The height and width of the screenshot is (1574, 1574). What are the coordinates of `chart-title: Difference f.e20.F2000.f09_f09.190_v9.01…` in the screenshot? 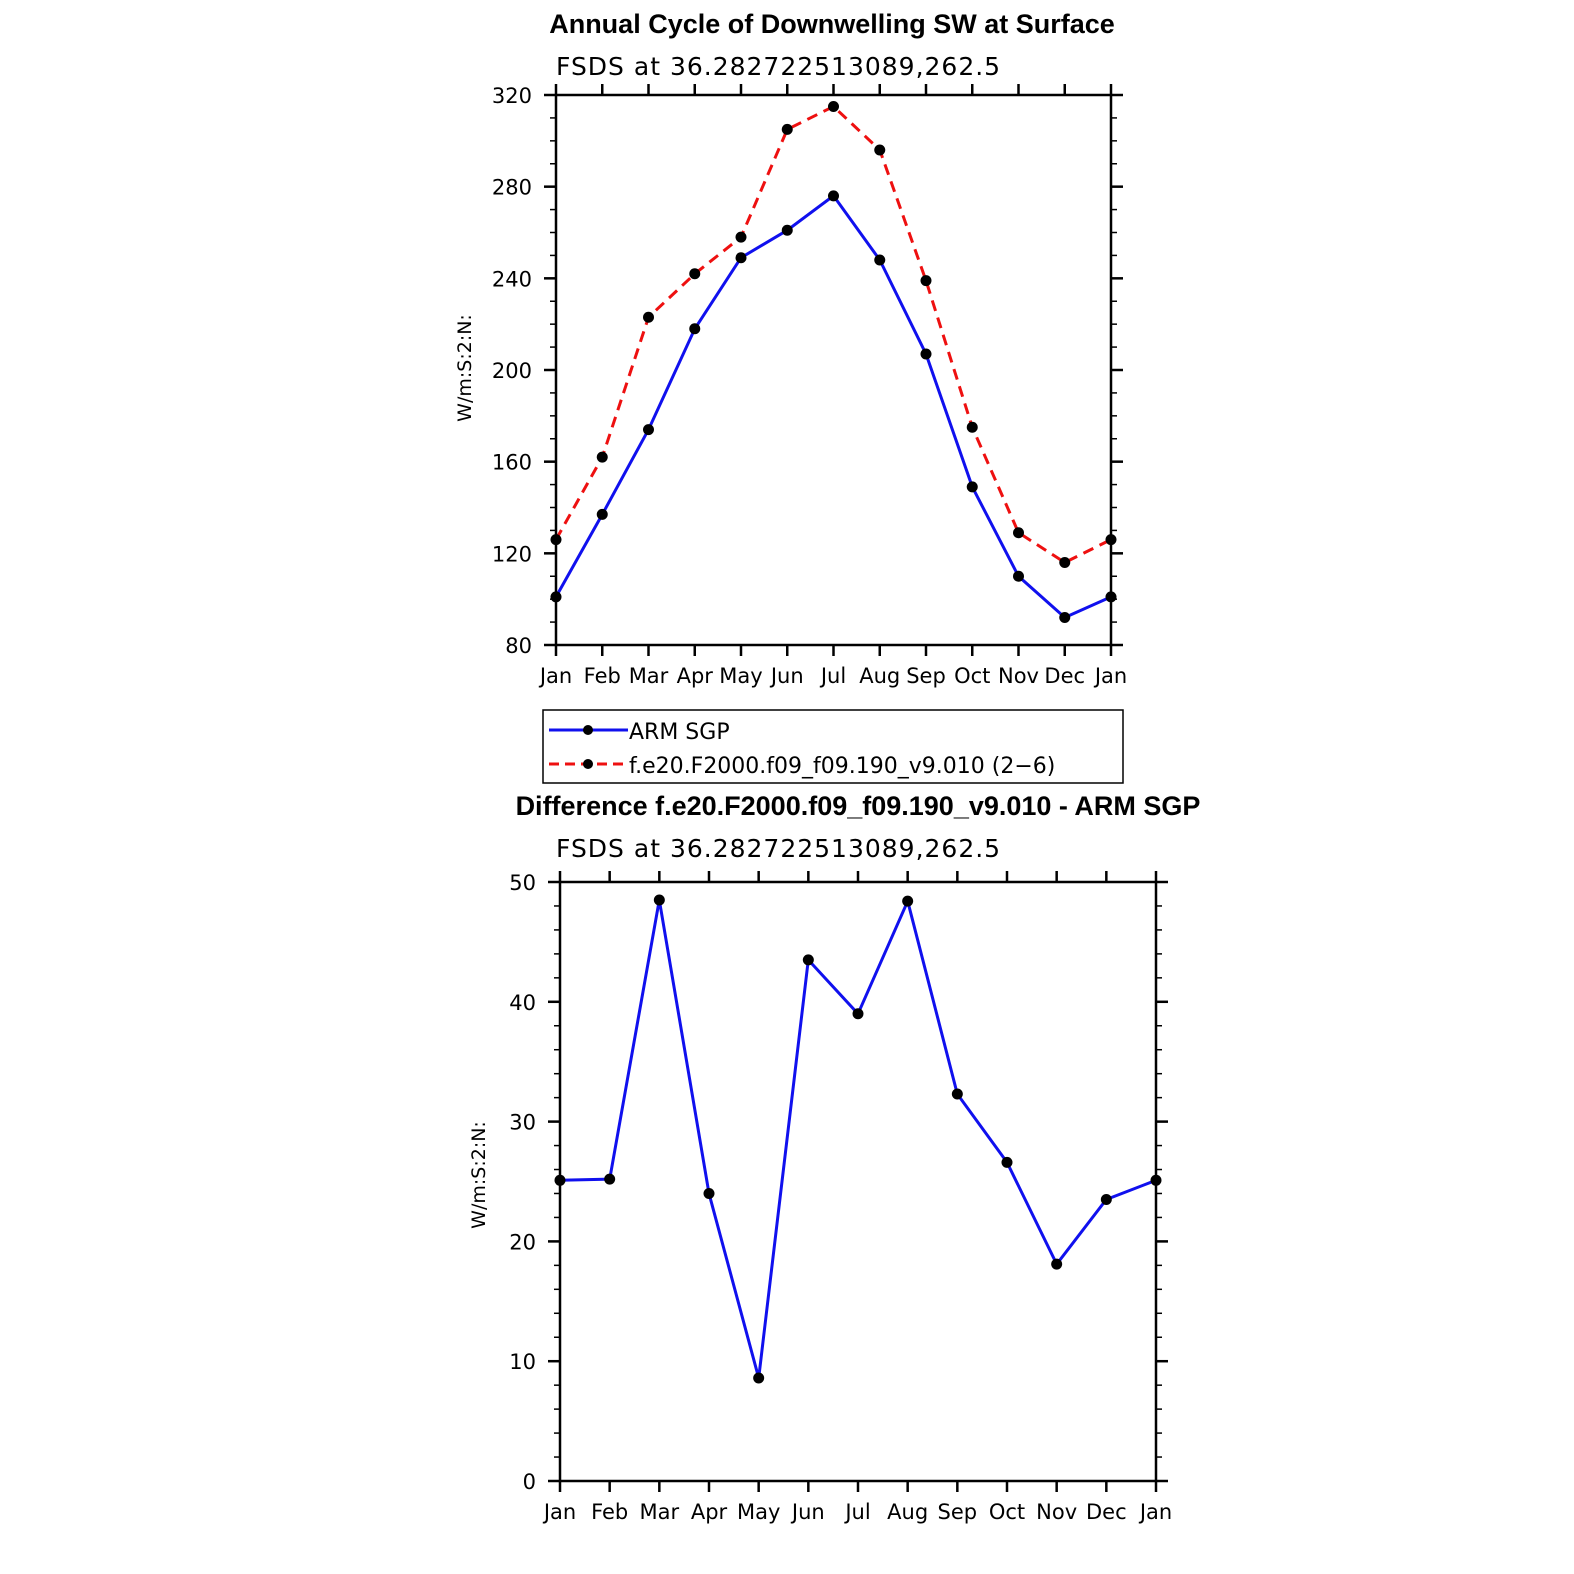 It's located at (858, 806).